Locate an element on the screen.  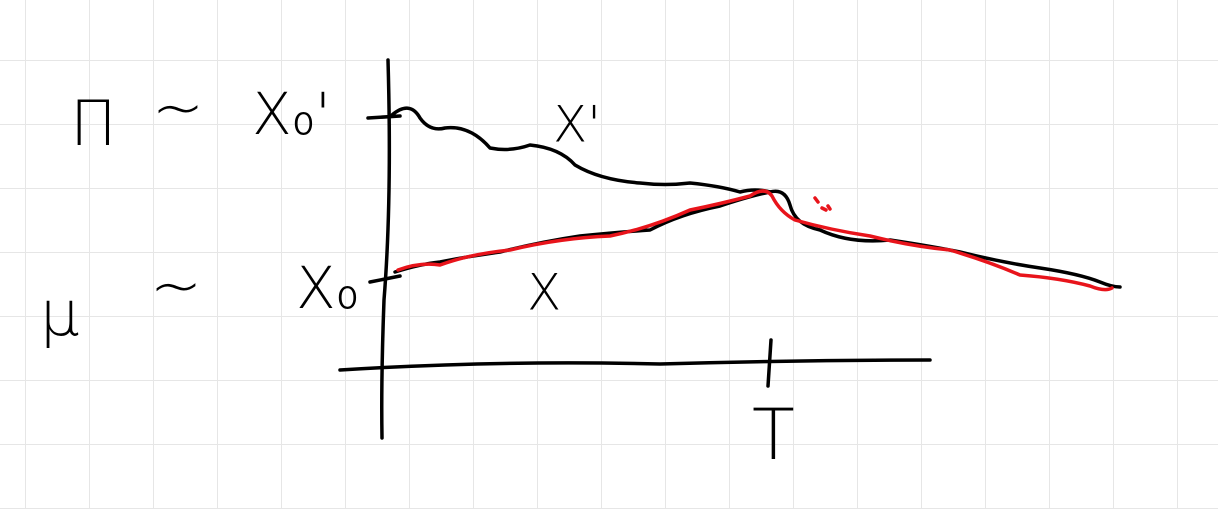
time-label: T is located at coordinates (773, 435).